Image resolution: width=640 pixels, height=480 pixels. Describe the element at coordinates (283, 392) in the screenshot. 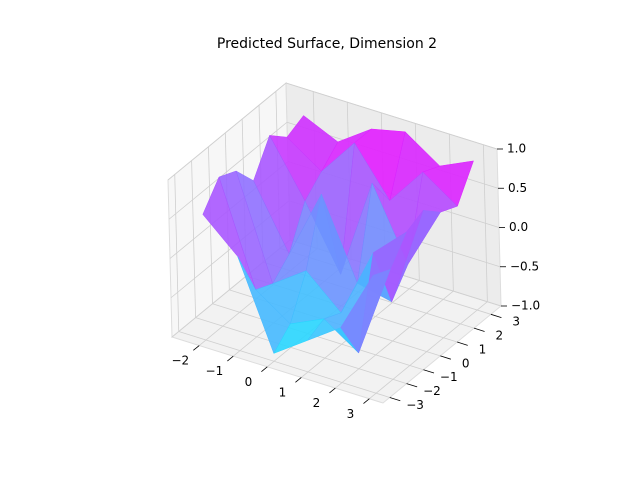

I see `x-tick-label: 1` at that location.